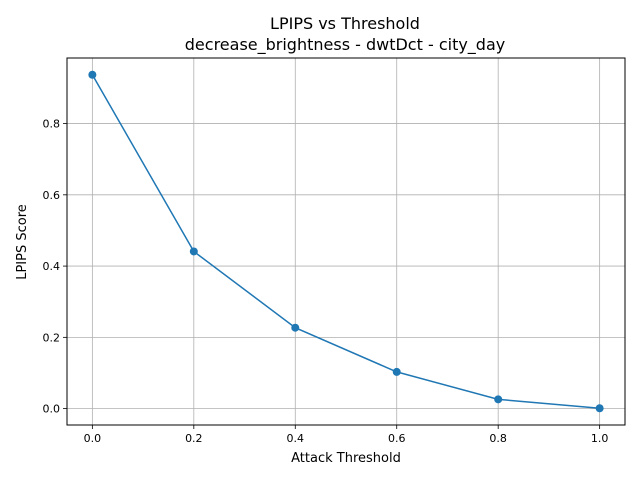  Describe the element at coordinates (397, 438) in the screenshot. I see `x-tick-label: 0.6` at that location.